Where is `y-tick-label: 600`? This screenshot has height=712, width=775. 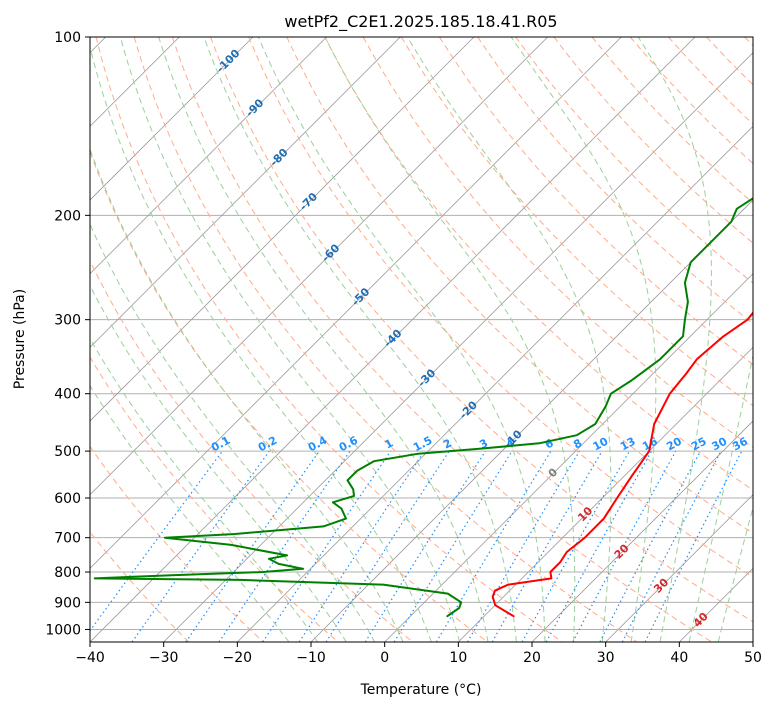
y-tick-label: 600 is located at coordinates (67, 499).